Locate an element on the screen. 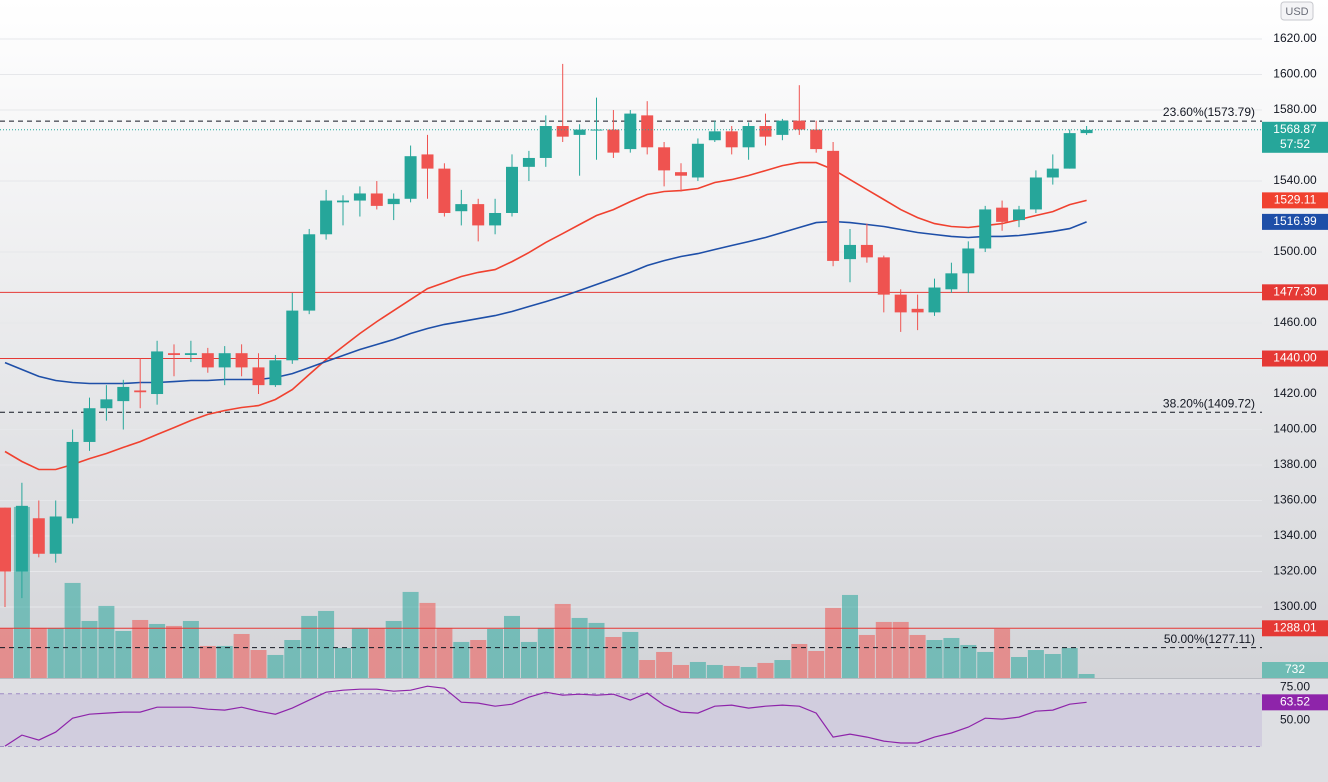 The height and width of the screenshot is (782, 1328). y-tick-label: 1420.00 is located at coordinates (1295, 393).